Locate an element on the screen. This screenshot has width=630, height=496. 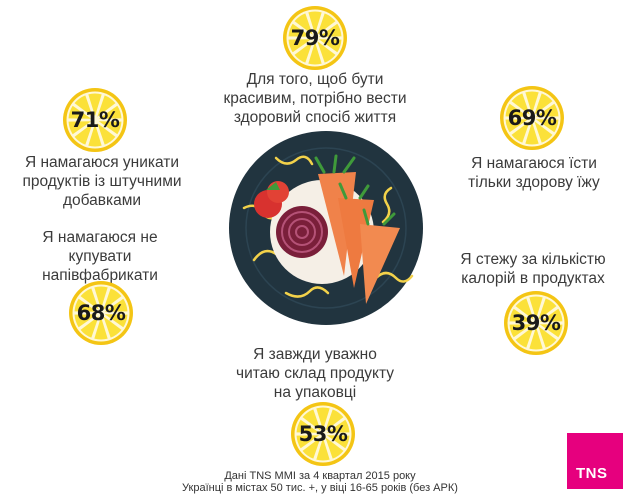
percent-value: 53% is located at coordinates (323, 434).